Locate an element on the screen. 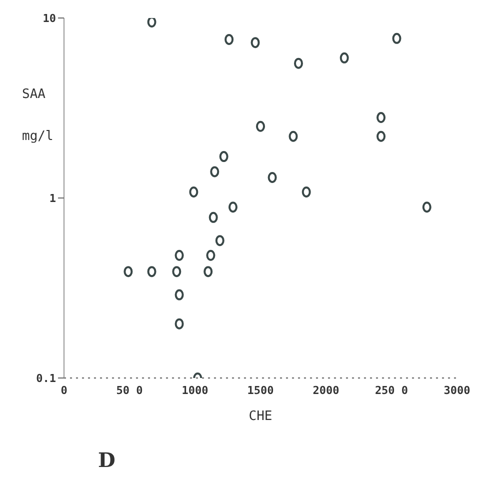 Image resolution: width=480 pixels, height=498 pixels. x-tick-label: 0 is located at coordinates (64, 390).